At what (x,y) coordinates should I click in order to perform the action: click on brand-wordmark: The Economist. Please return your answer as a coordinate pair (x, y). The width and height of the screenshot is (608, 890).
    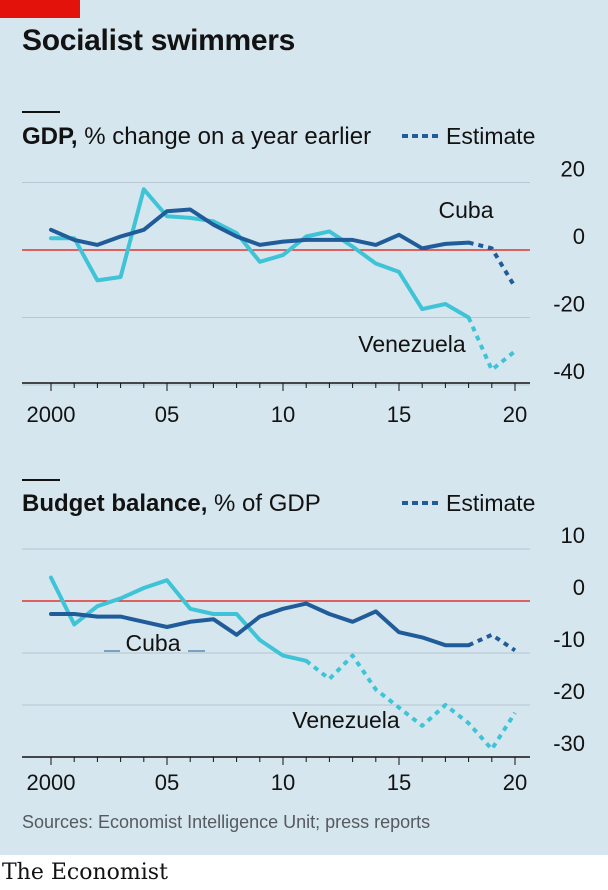
    Looking at the image, I should click on (85, 872).